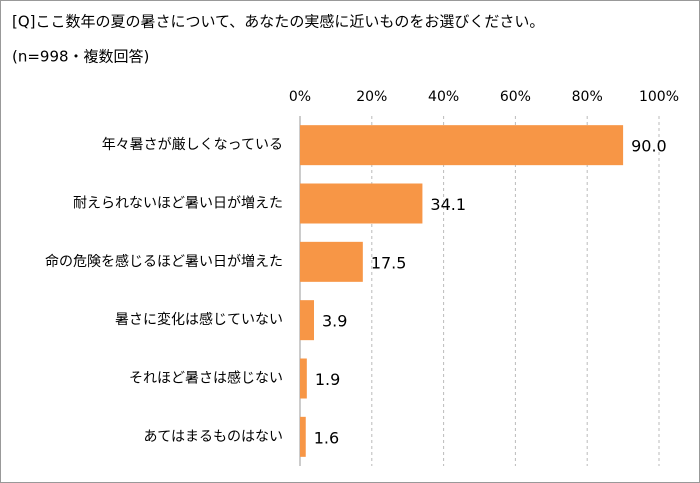 Image resolution: width=700 pixels, height=483 pixels. Describe the element at coordinates (178, 204) in the screenshot. I see `y-tick-label: 耐えられないほど暑い日が増えた` at that location.